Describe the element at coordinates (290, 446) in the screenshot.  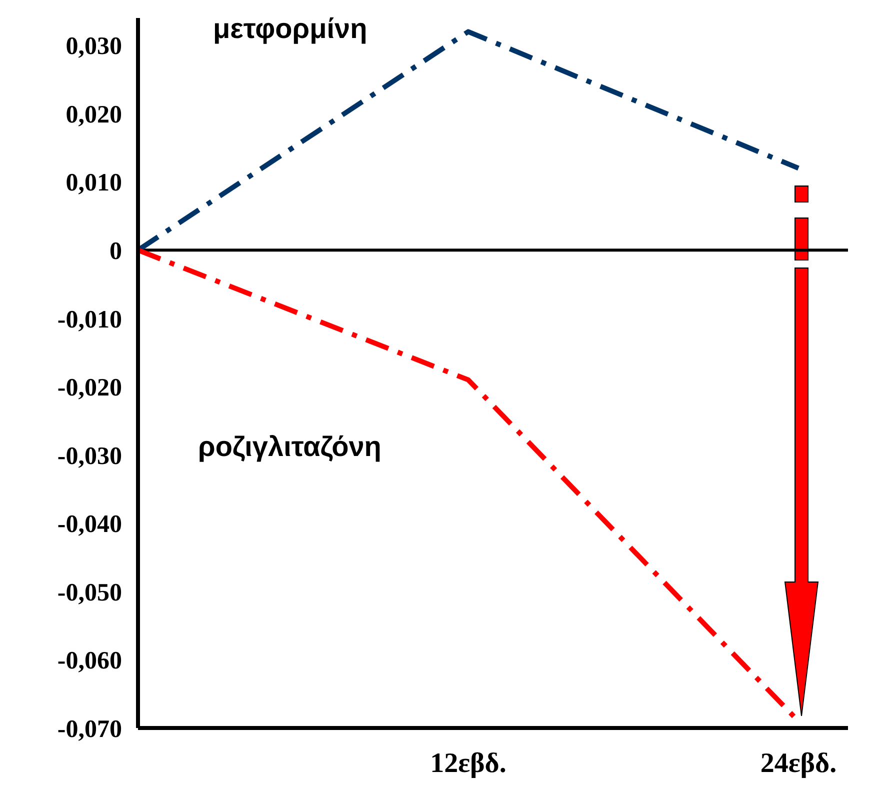
I see `text: ροζιγλιταζόνη` at that location.